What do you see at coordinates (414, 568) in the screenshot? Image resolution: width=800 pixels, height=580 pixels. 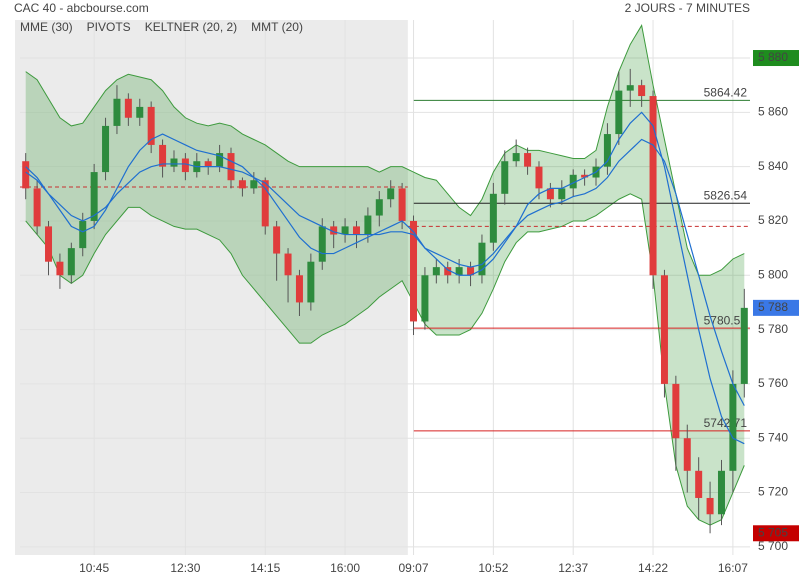 I see `x-tick-label: 09:07` at bounding box center [414, 568].